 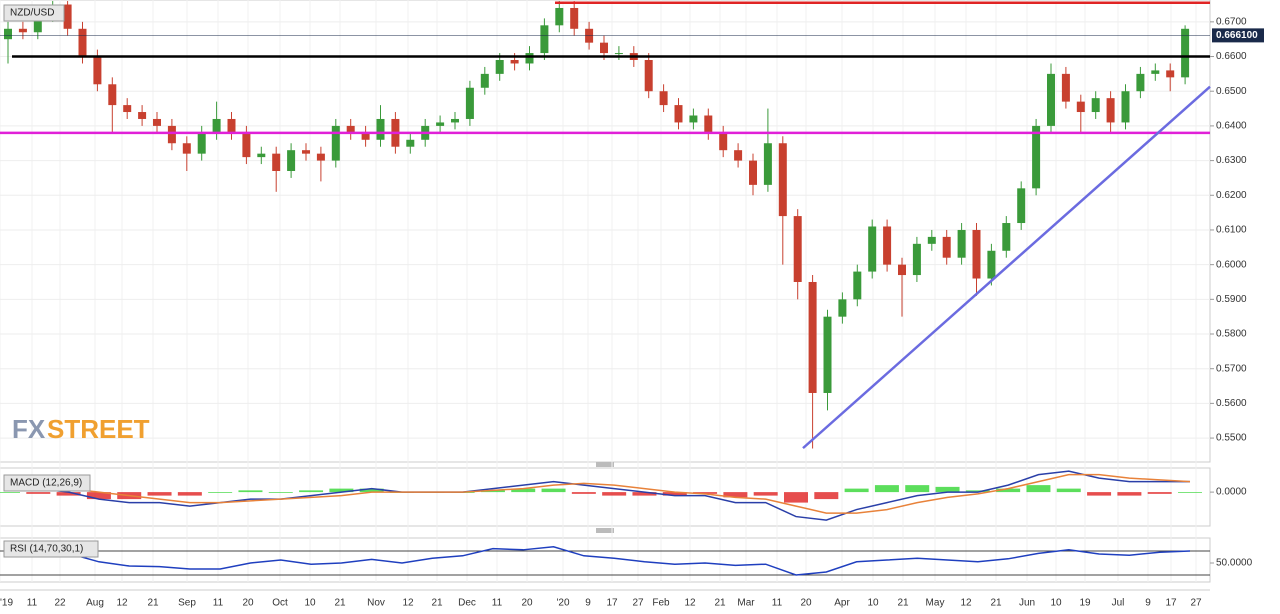 What do you see at coordinates (1231, 126) in the screenshot?
I see `y-tick-label: 0.6400` at bounding box center [1231, 126].